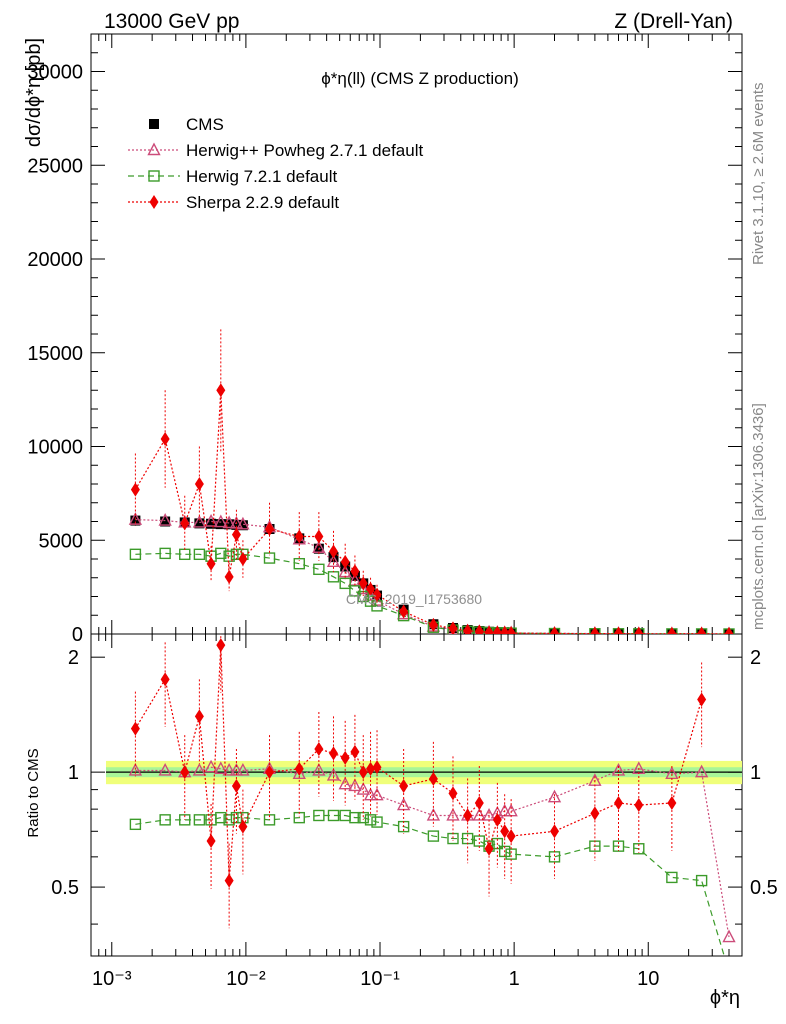  I want to click on ratio-y-tick-label: 2, so click(73, 658).